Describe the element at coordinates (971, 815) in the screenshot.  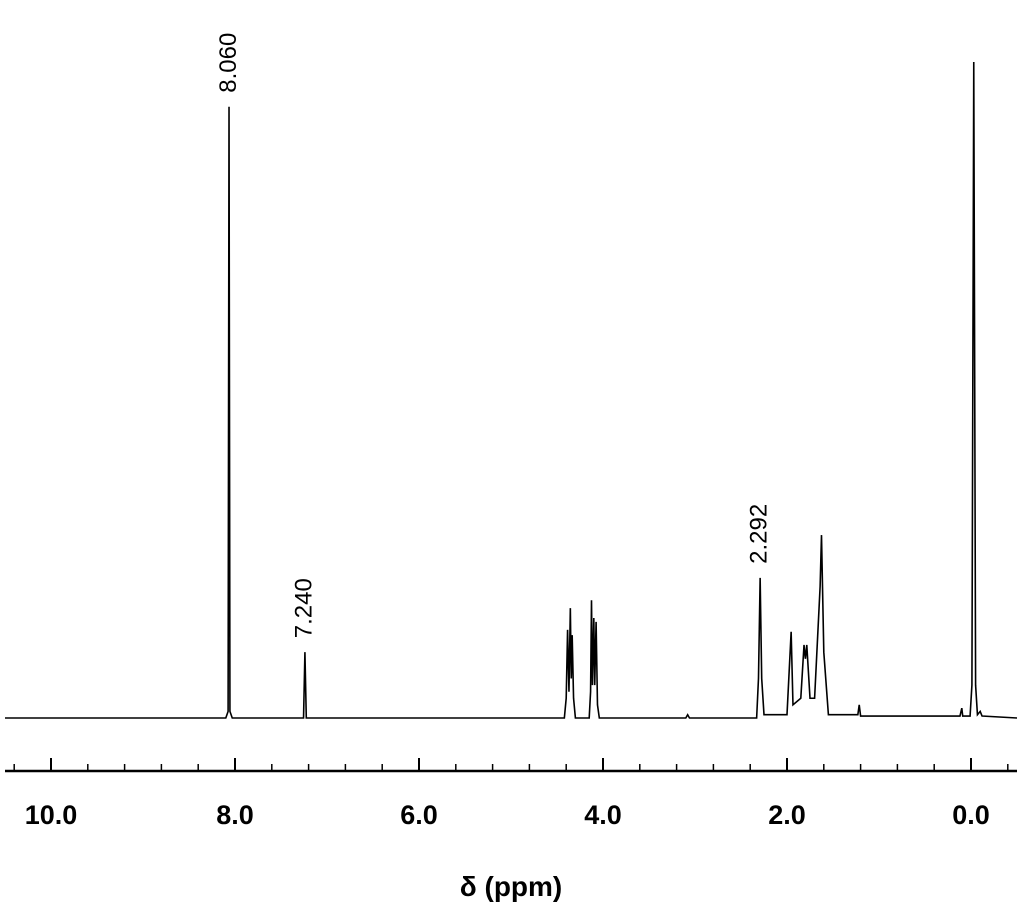
I see `x-tick-label: 0.0` at that location.